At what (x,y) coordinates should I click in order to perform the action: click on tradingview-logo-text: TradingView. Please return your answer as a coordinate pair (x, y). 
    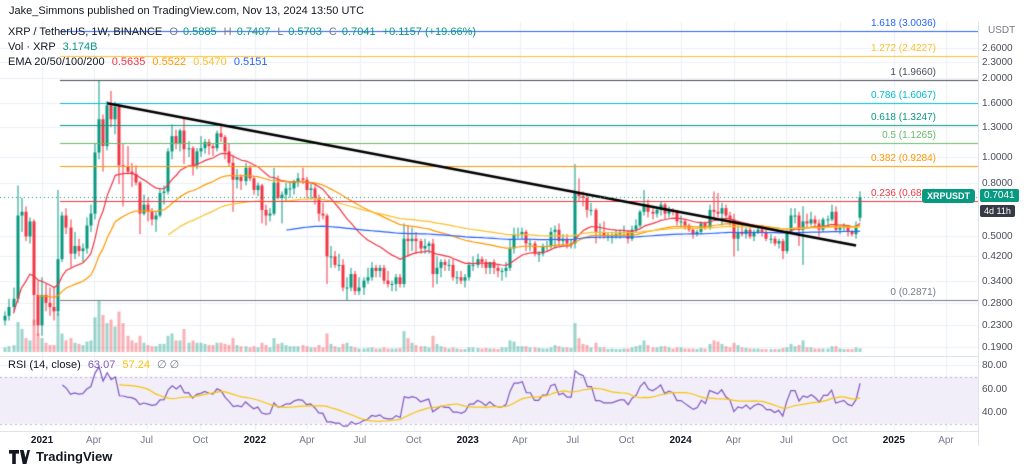
    Looking at the image, I should click on (74, 456).